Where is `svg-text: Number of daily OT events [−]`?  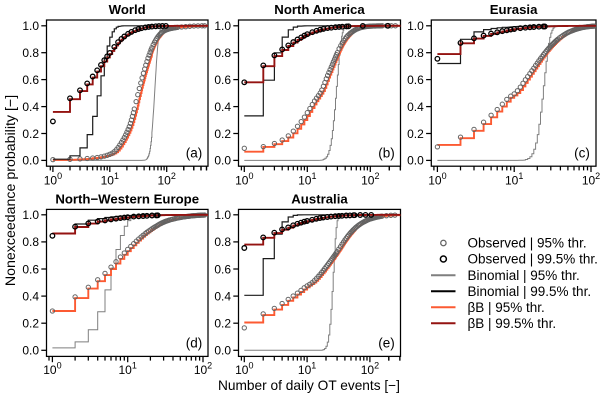
svg-text: Number of daily OT events [−] is located at coordinates (309, 385).